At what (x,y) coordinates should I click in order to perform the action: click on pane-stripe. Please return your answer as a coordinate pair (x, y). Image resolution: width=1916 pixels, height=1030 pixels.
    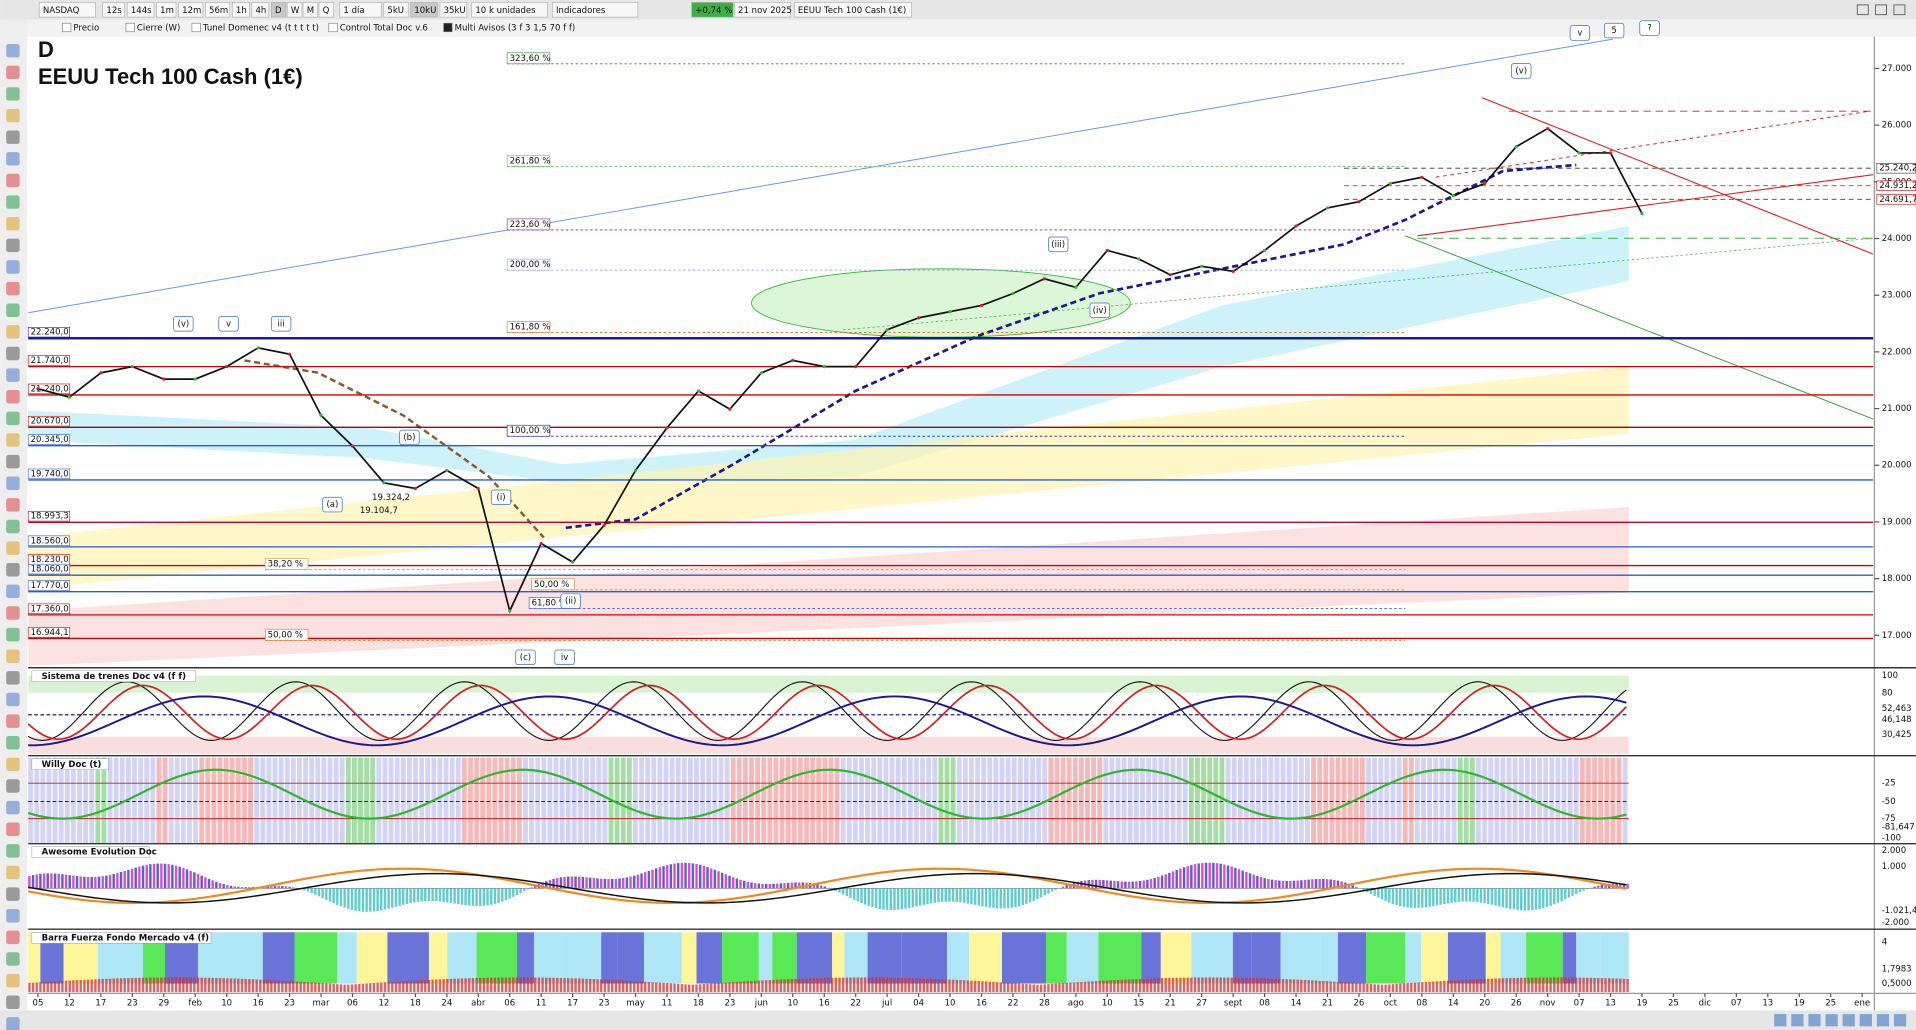
    Looking at the image, I should click on (440, 800).